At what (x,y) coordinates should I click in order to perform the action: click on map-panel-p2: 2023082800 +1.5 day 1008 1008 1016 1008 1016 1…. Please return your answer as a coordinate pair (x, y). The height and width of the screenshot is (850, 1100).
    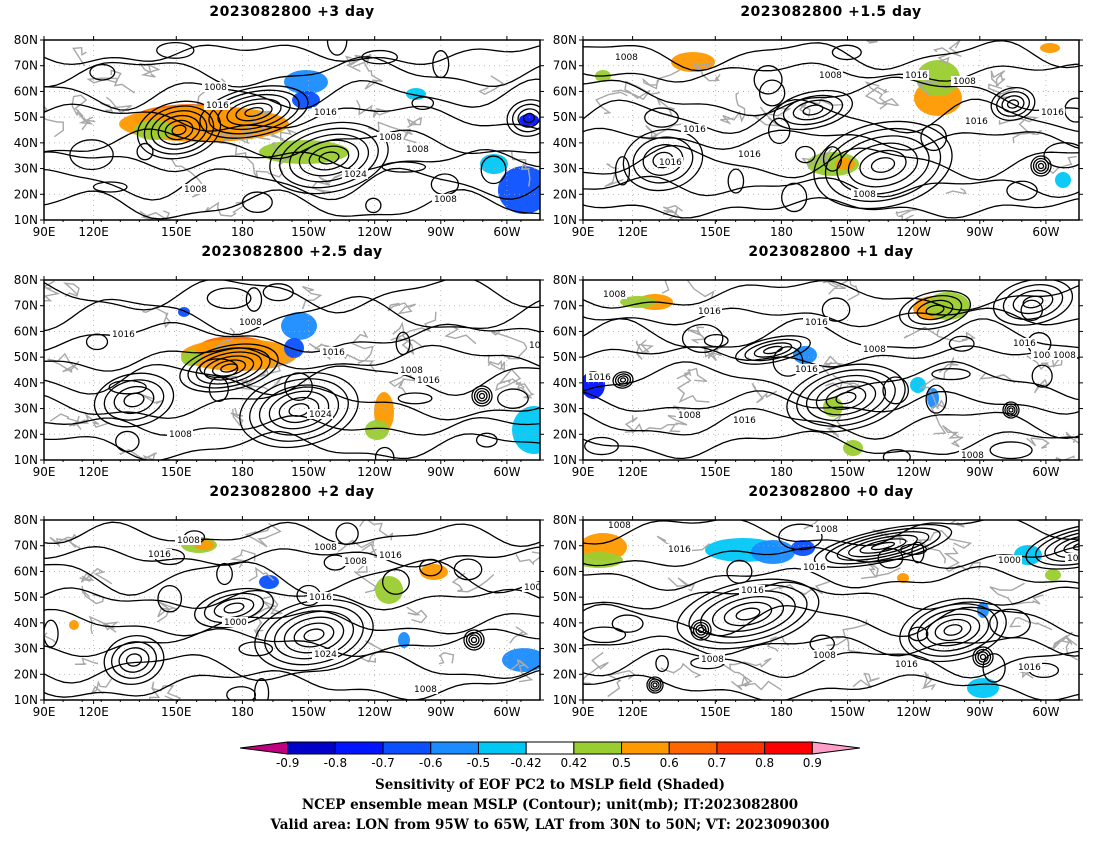
    Looking at the image, I should click on (818, 121).